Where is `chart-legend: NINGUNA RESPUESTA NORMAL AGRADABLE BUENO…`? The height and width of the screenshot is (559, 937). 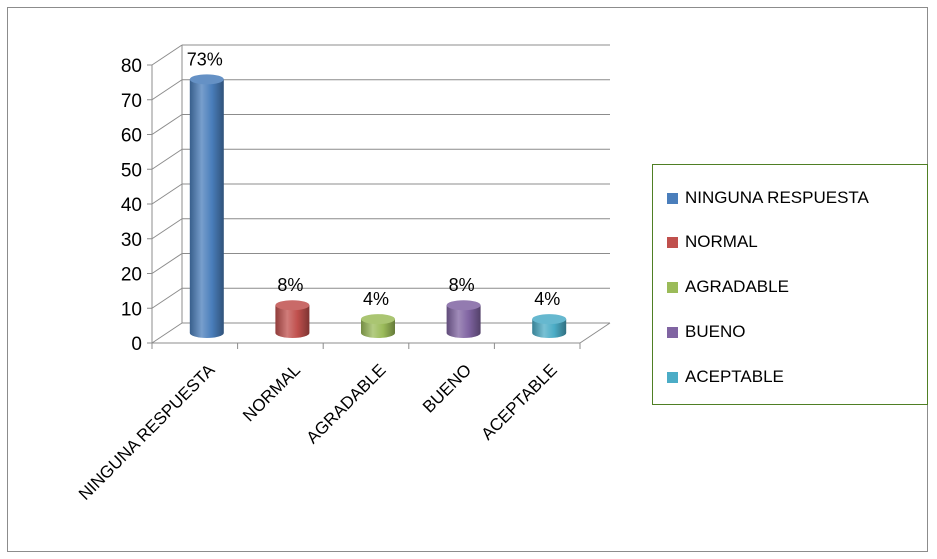
chart-legend: NINGUNA RESPUESTA NORMAL AGRADABLE BUENO… is located at coordinates (790, 284).